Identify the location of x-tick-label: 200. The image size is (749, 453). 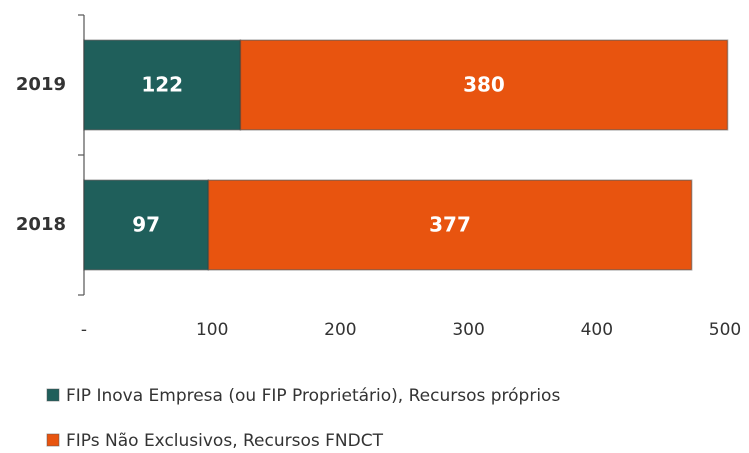
(340, 330).